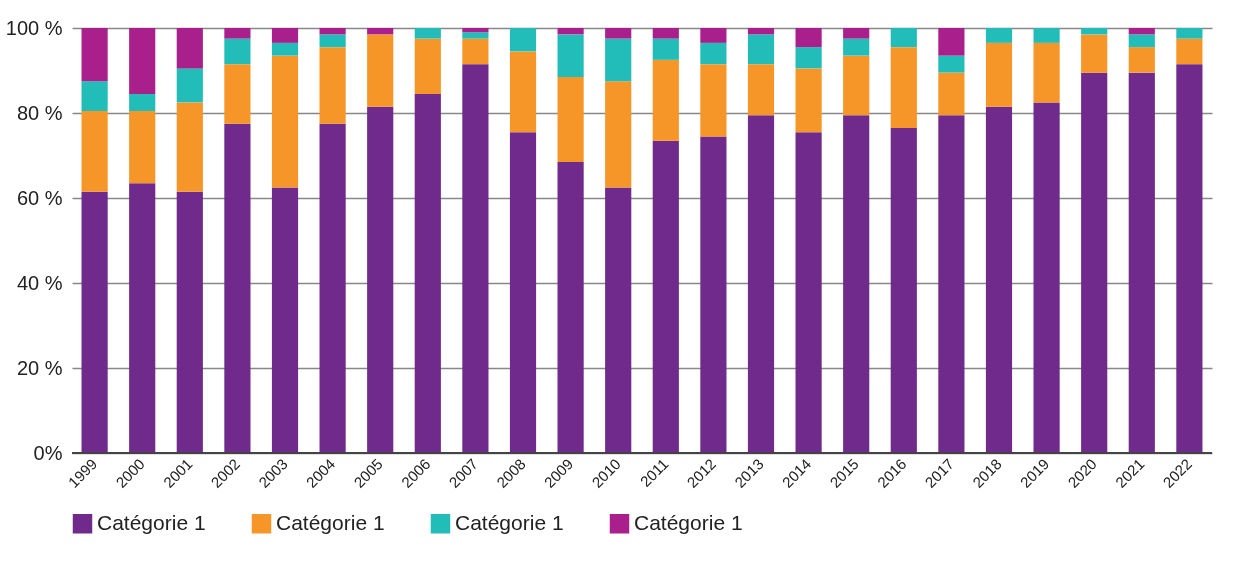 The width and height of the screenshot is (1241, 561). Describe the element at coordinates (48, 452) in the screenshot. I see `y-tick-label: 0%` at that location.